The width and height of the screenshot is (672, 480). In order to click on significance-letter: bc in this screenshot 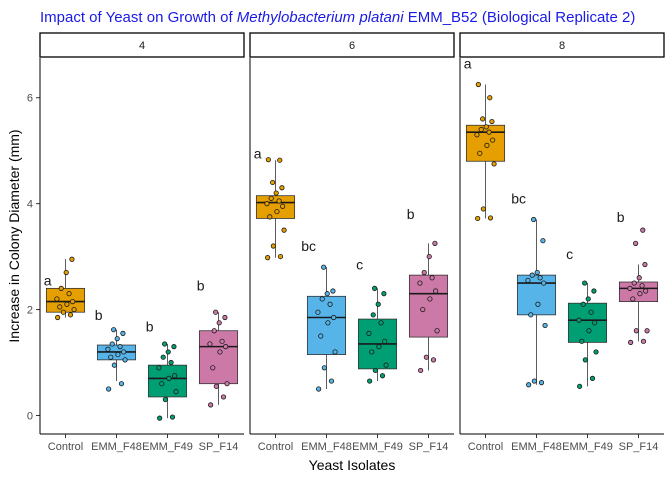, I will do `click(308, 246)`.